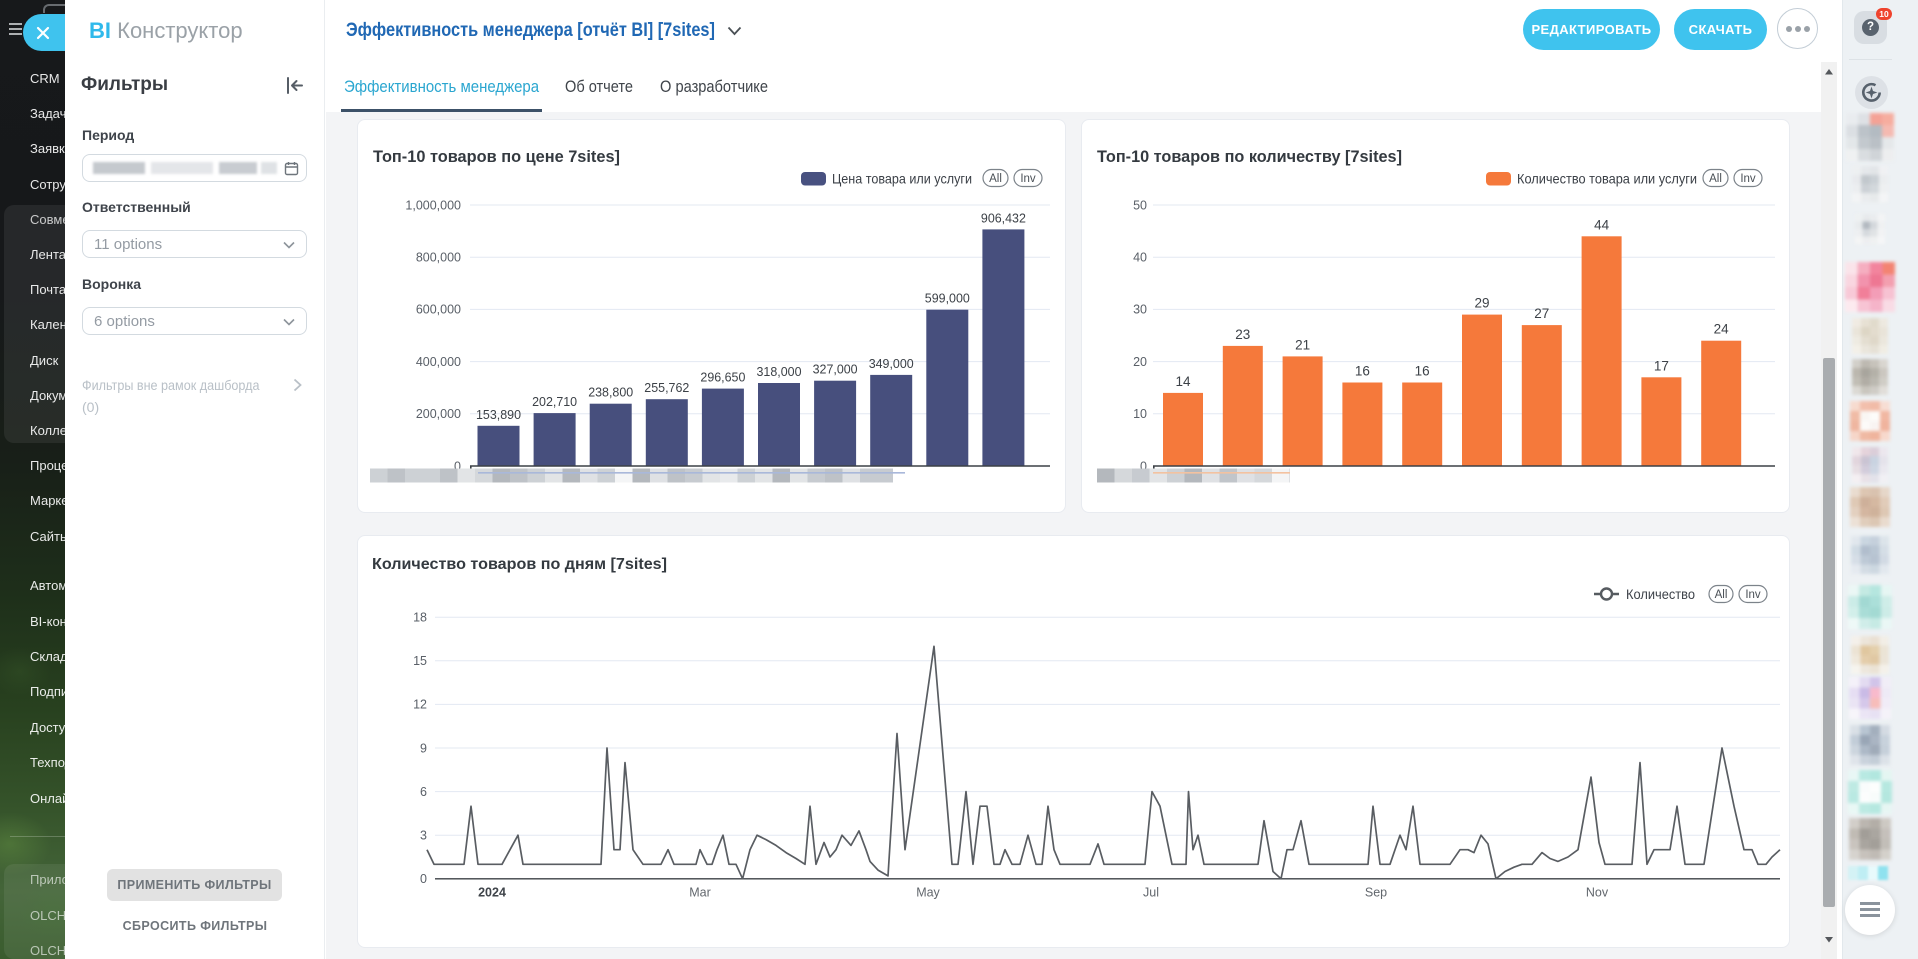 The width and height of the screenshot is (1918, 959). Describe the element at coordinates (423, 792) in the screenshot. I see `svg-text: 6` at that location.